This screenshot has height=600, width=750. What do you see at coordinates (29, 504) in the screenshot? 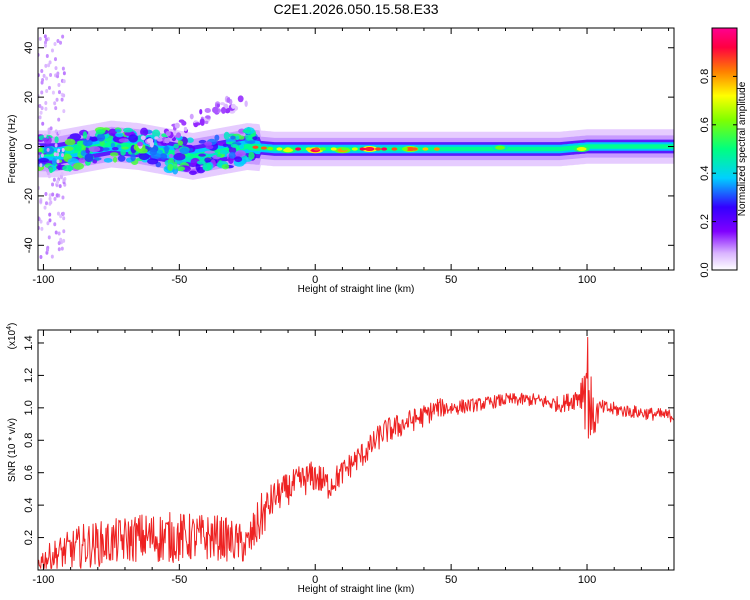
I see `y-tick-label: 0.4` at bounding box center [29, 504].